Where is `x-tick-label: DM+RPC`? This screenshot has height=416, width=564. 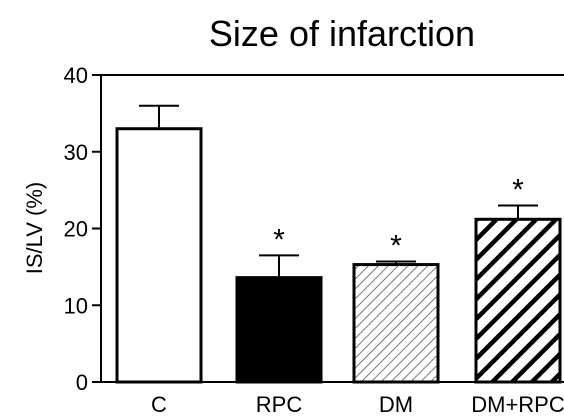
x-tick-label: DM+RPC is located at coordinates (517, 404).